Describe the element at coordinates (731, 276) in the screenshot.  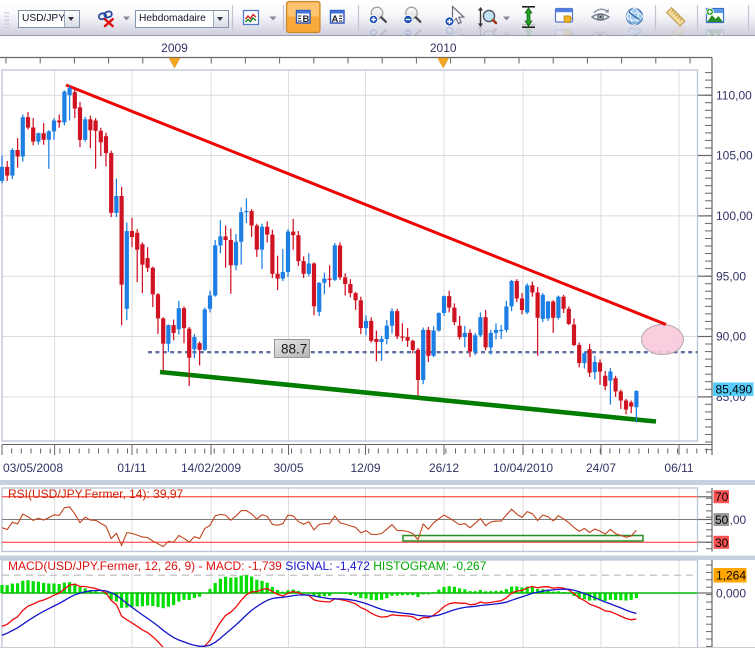
I see `svg-text: 95,00` at that location.